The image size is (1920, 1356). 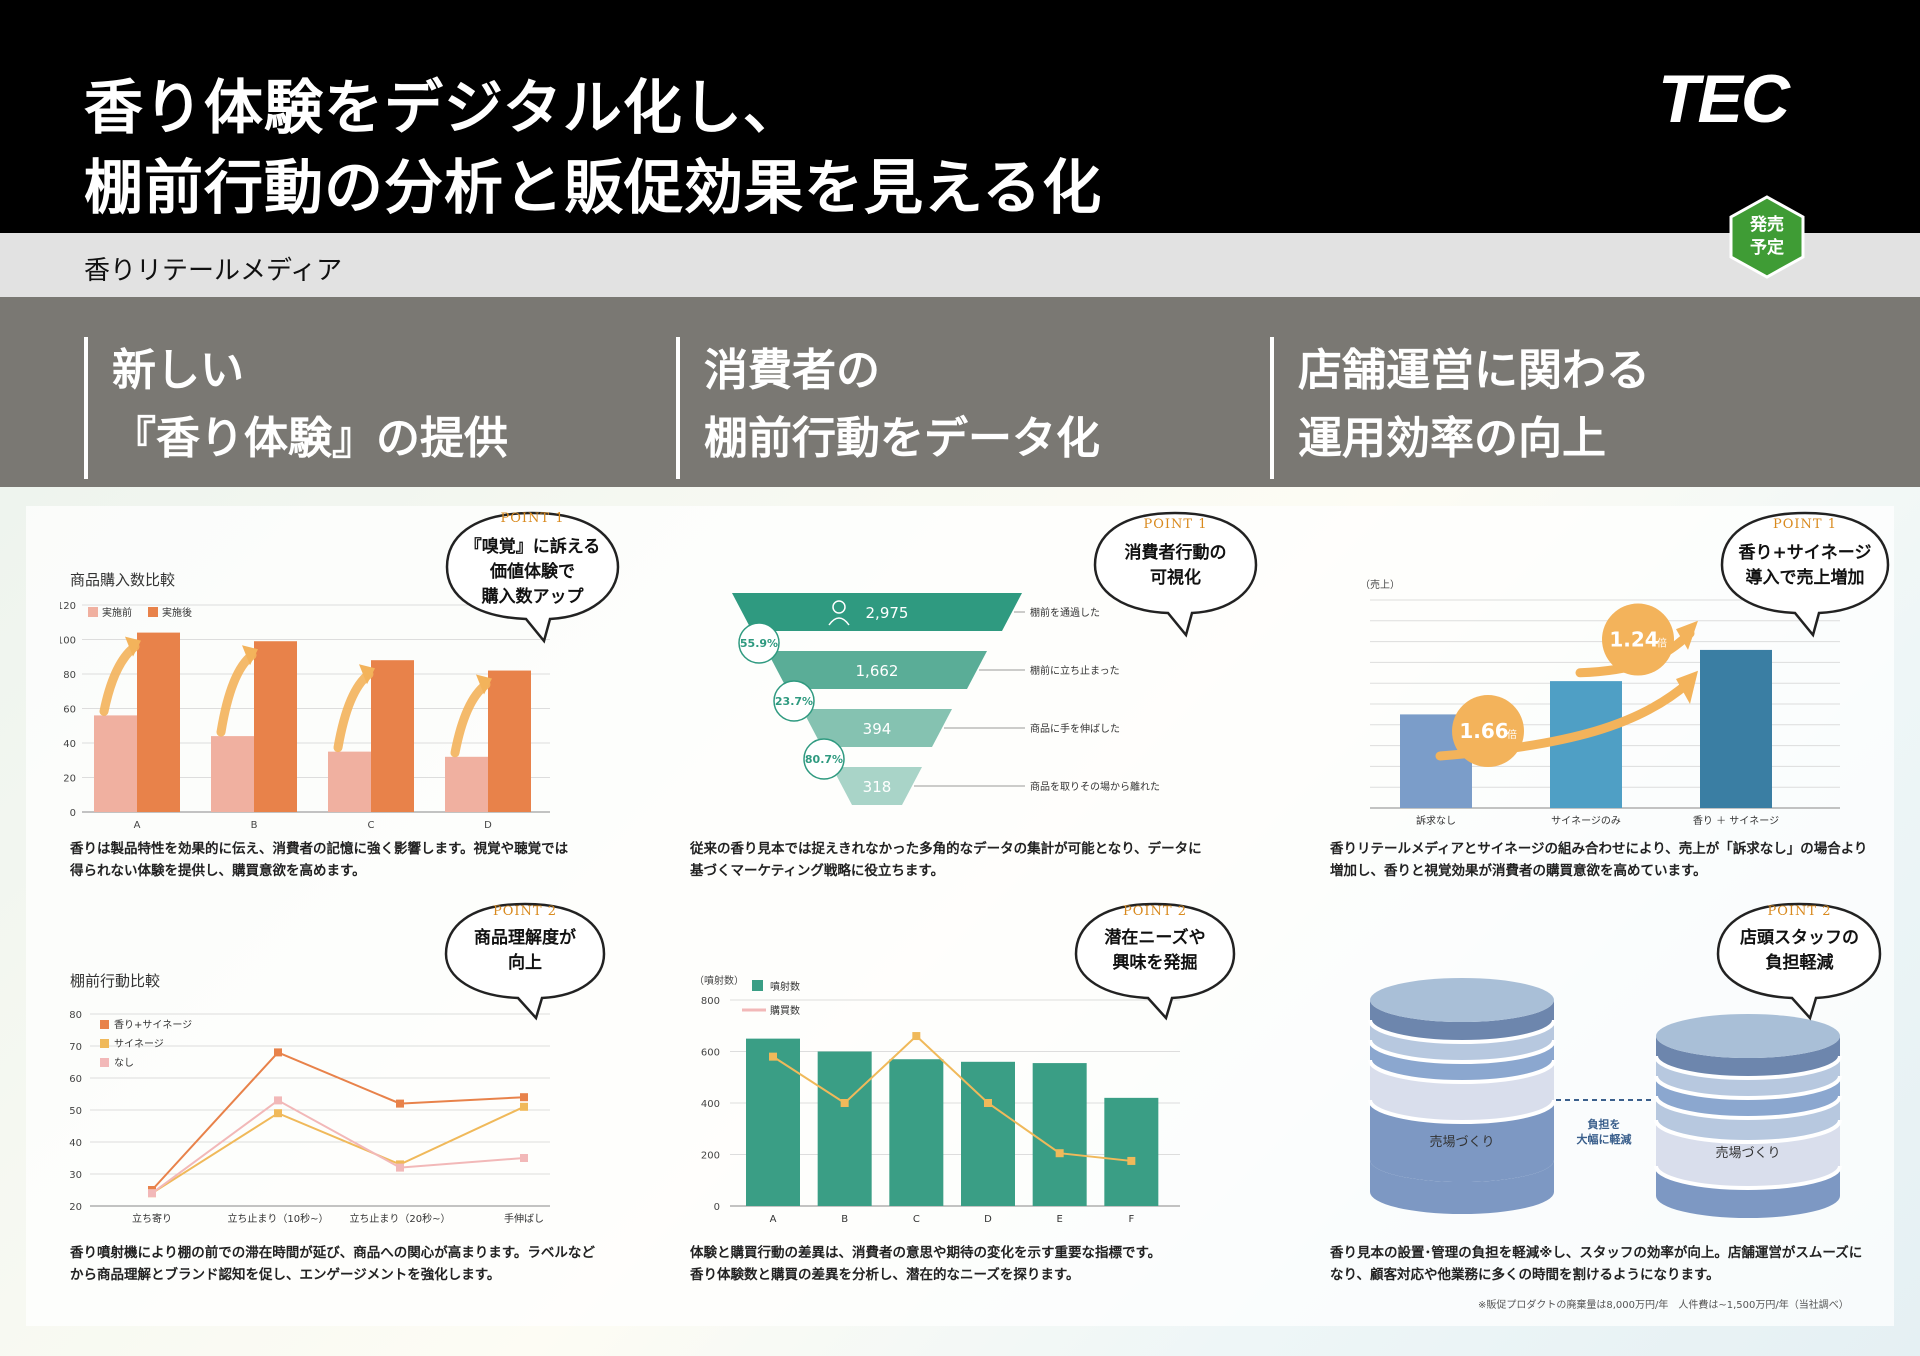 What do you see at coordinates (1175, 553) in the screenshot?
I see `bubble-line: 消費者行動の` at bounding box center [1175, 553].